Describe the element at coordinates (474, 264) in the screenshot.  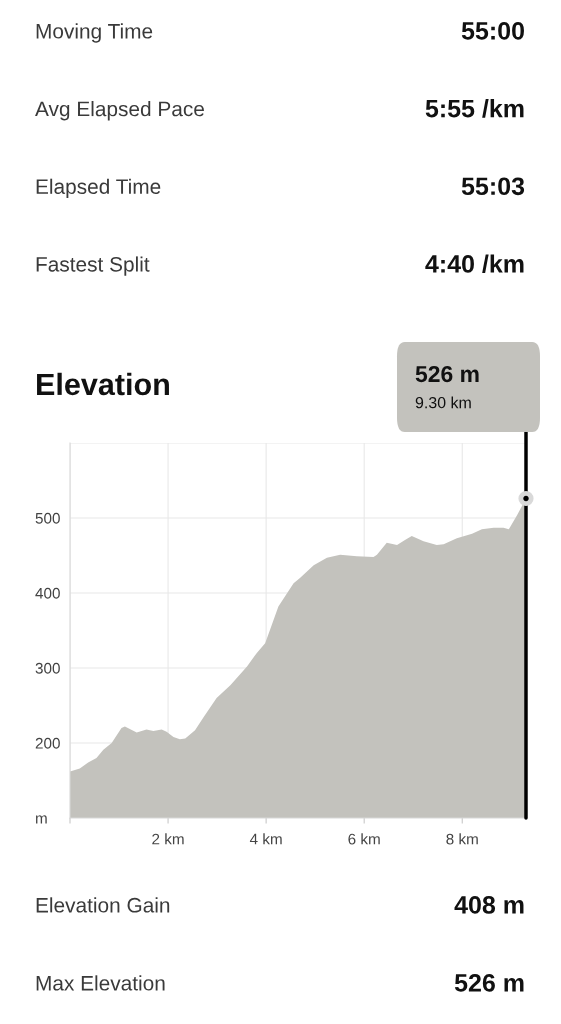
I see `text: 4:40 /km` at that location.